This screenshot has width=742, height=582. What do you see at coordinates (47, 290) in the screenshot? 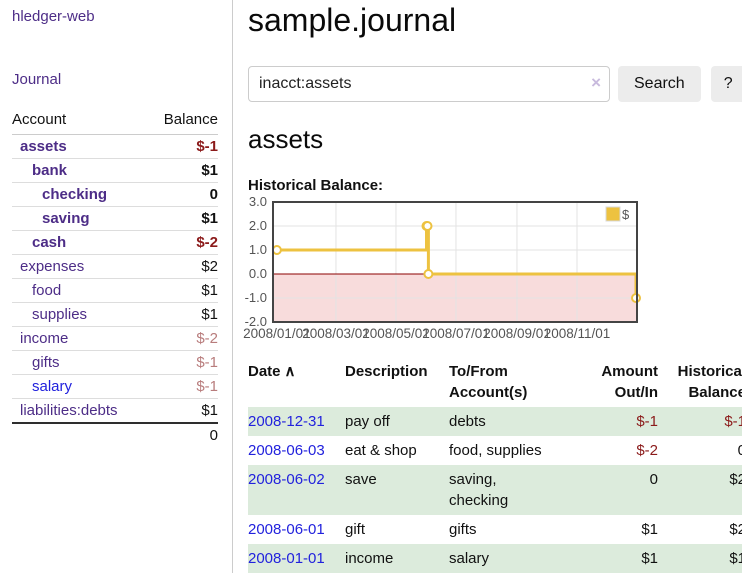
I see `account-link: food` at bounding box center [47, 290].